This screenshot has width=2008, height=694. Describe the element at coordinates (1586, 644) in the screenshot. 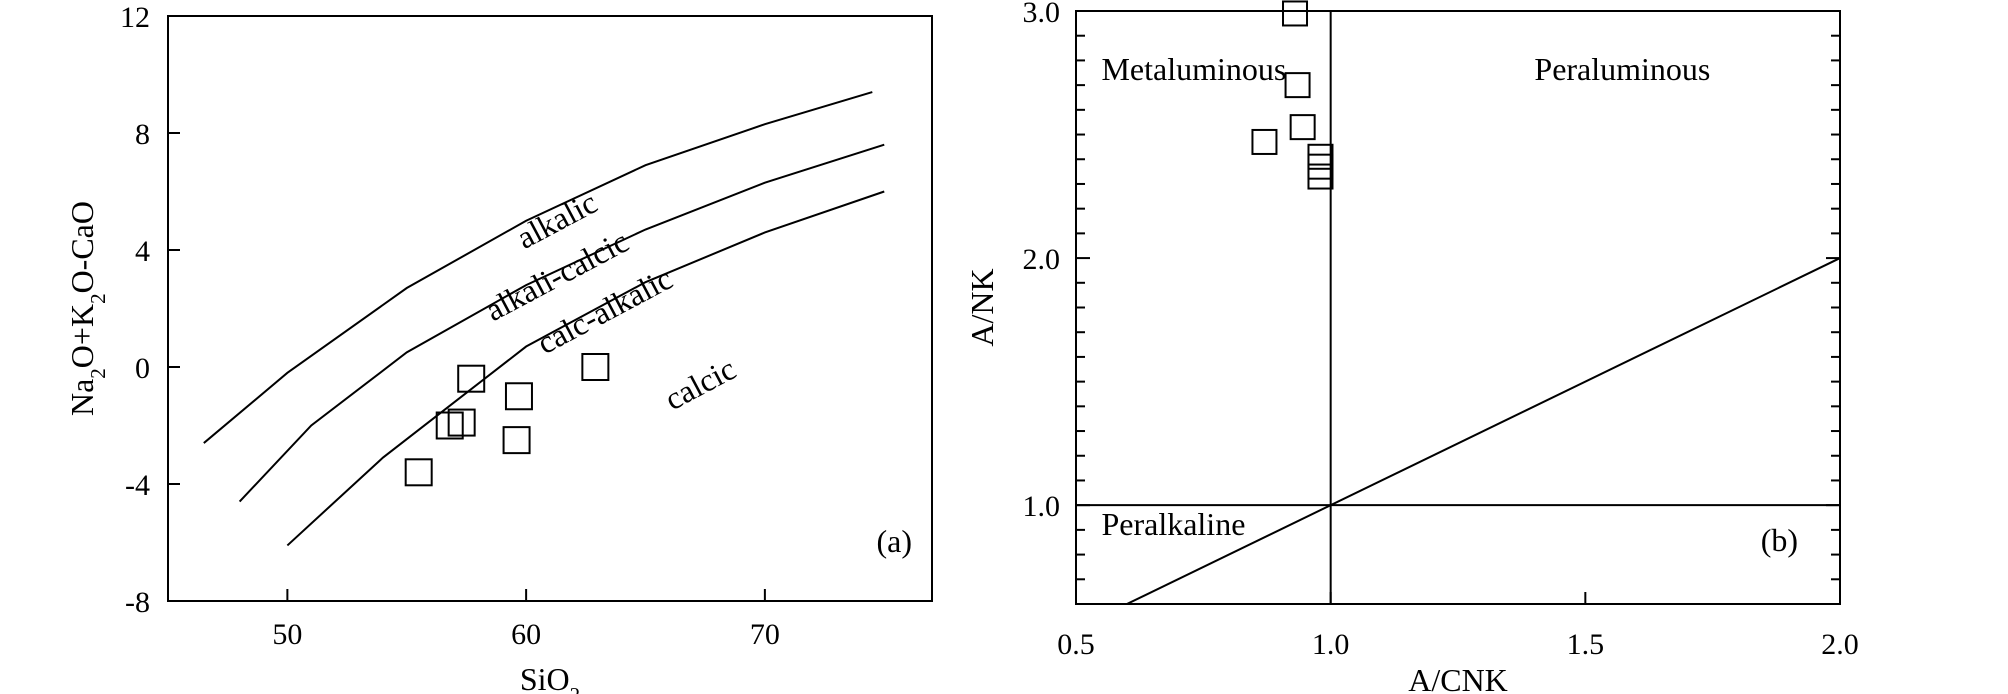

I see `x-tick-label-b: 1.5` at that location.